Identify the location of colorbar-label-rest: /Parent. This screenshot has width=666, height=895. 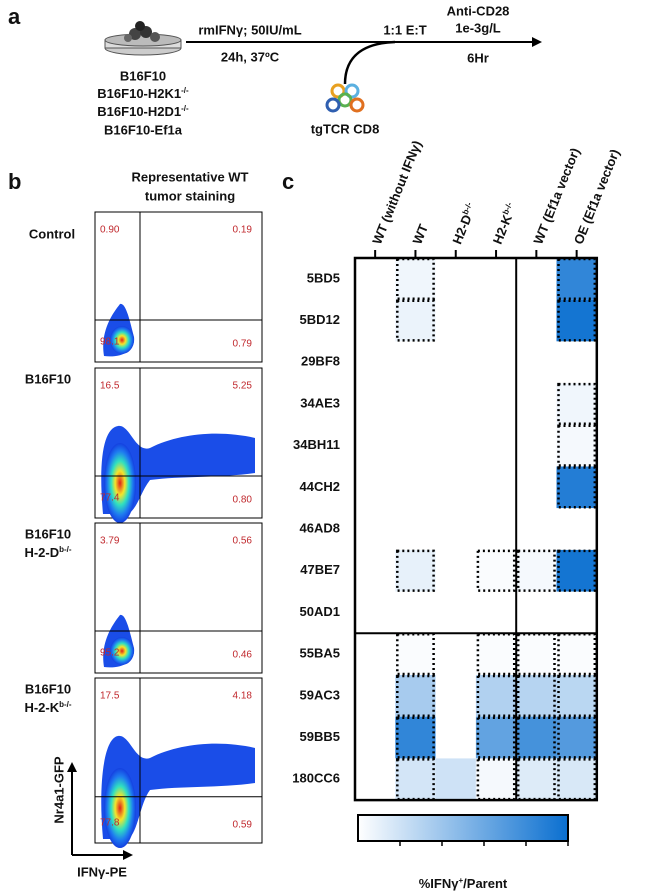
(485, 883).